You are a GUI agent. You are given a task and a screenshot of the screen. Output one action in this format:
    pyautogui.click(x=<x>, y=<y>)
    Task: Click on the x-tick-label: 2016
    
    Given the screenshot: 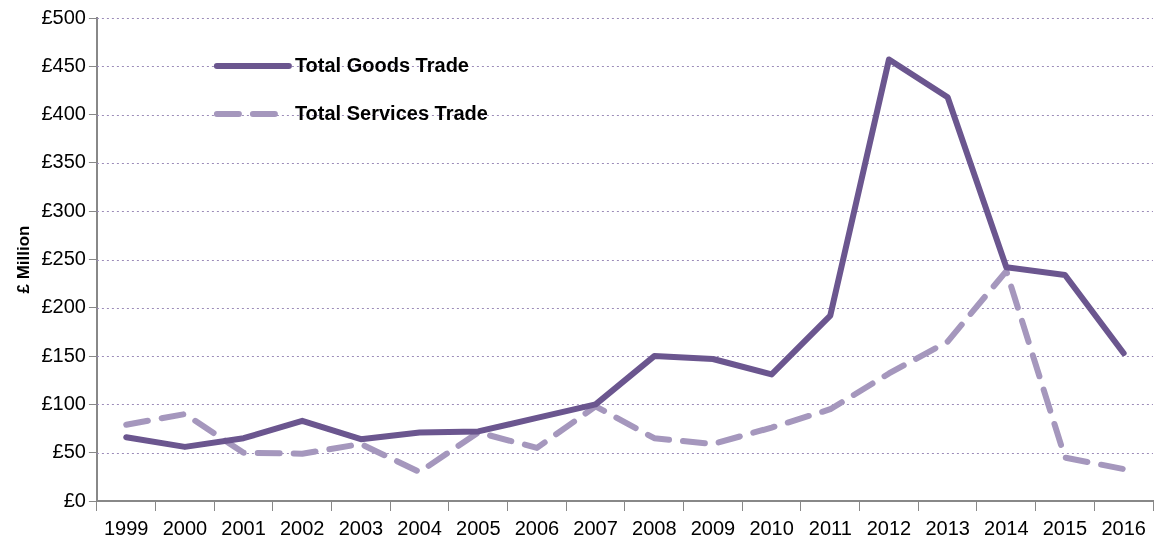 What is the action you would take?
    pyautogui.click(x=1123, y=527)
    